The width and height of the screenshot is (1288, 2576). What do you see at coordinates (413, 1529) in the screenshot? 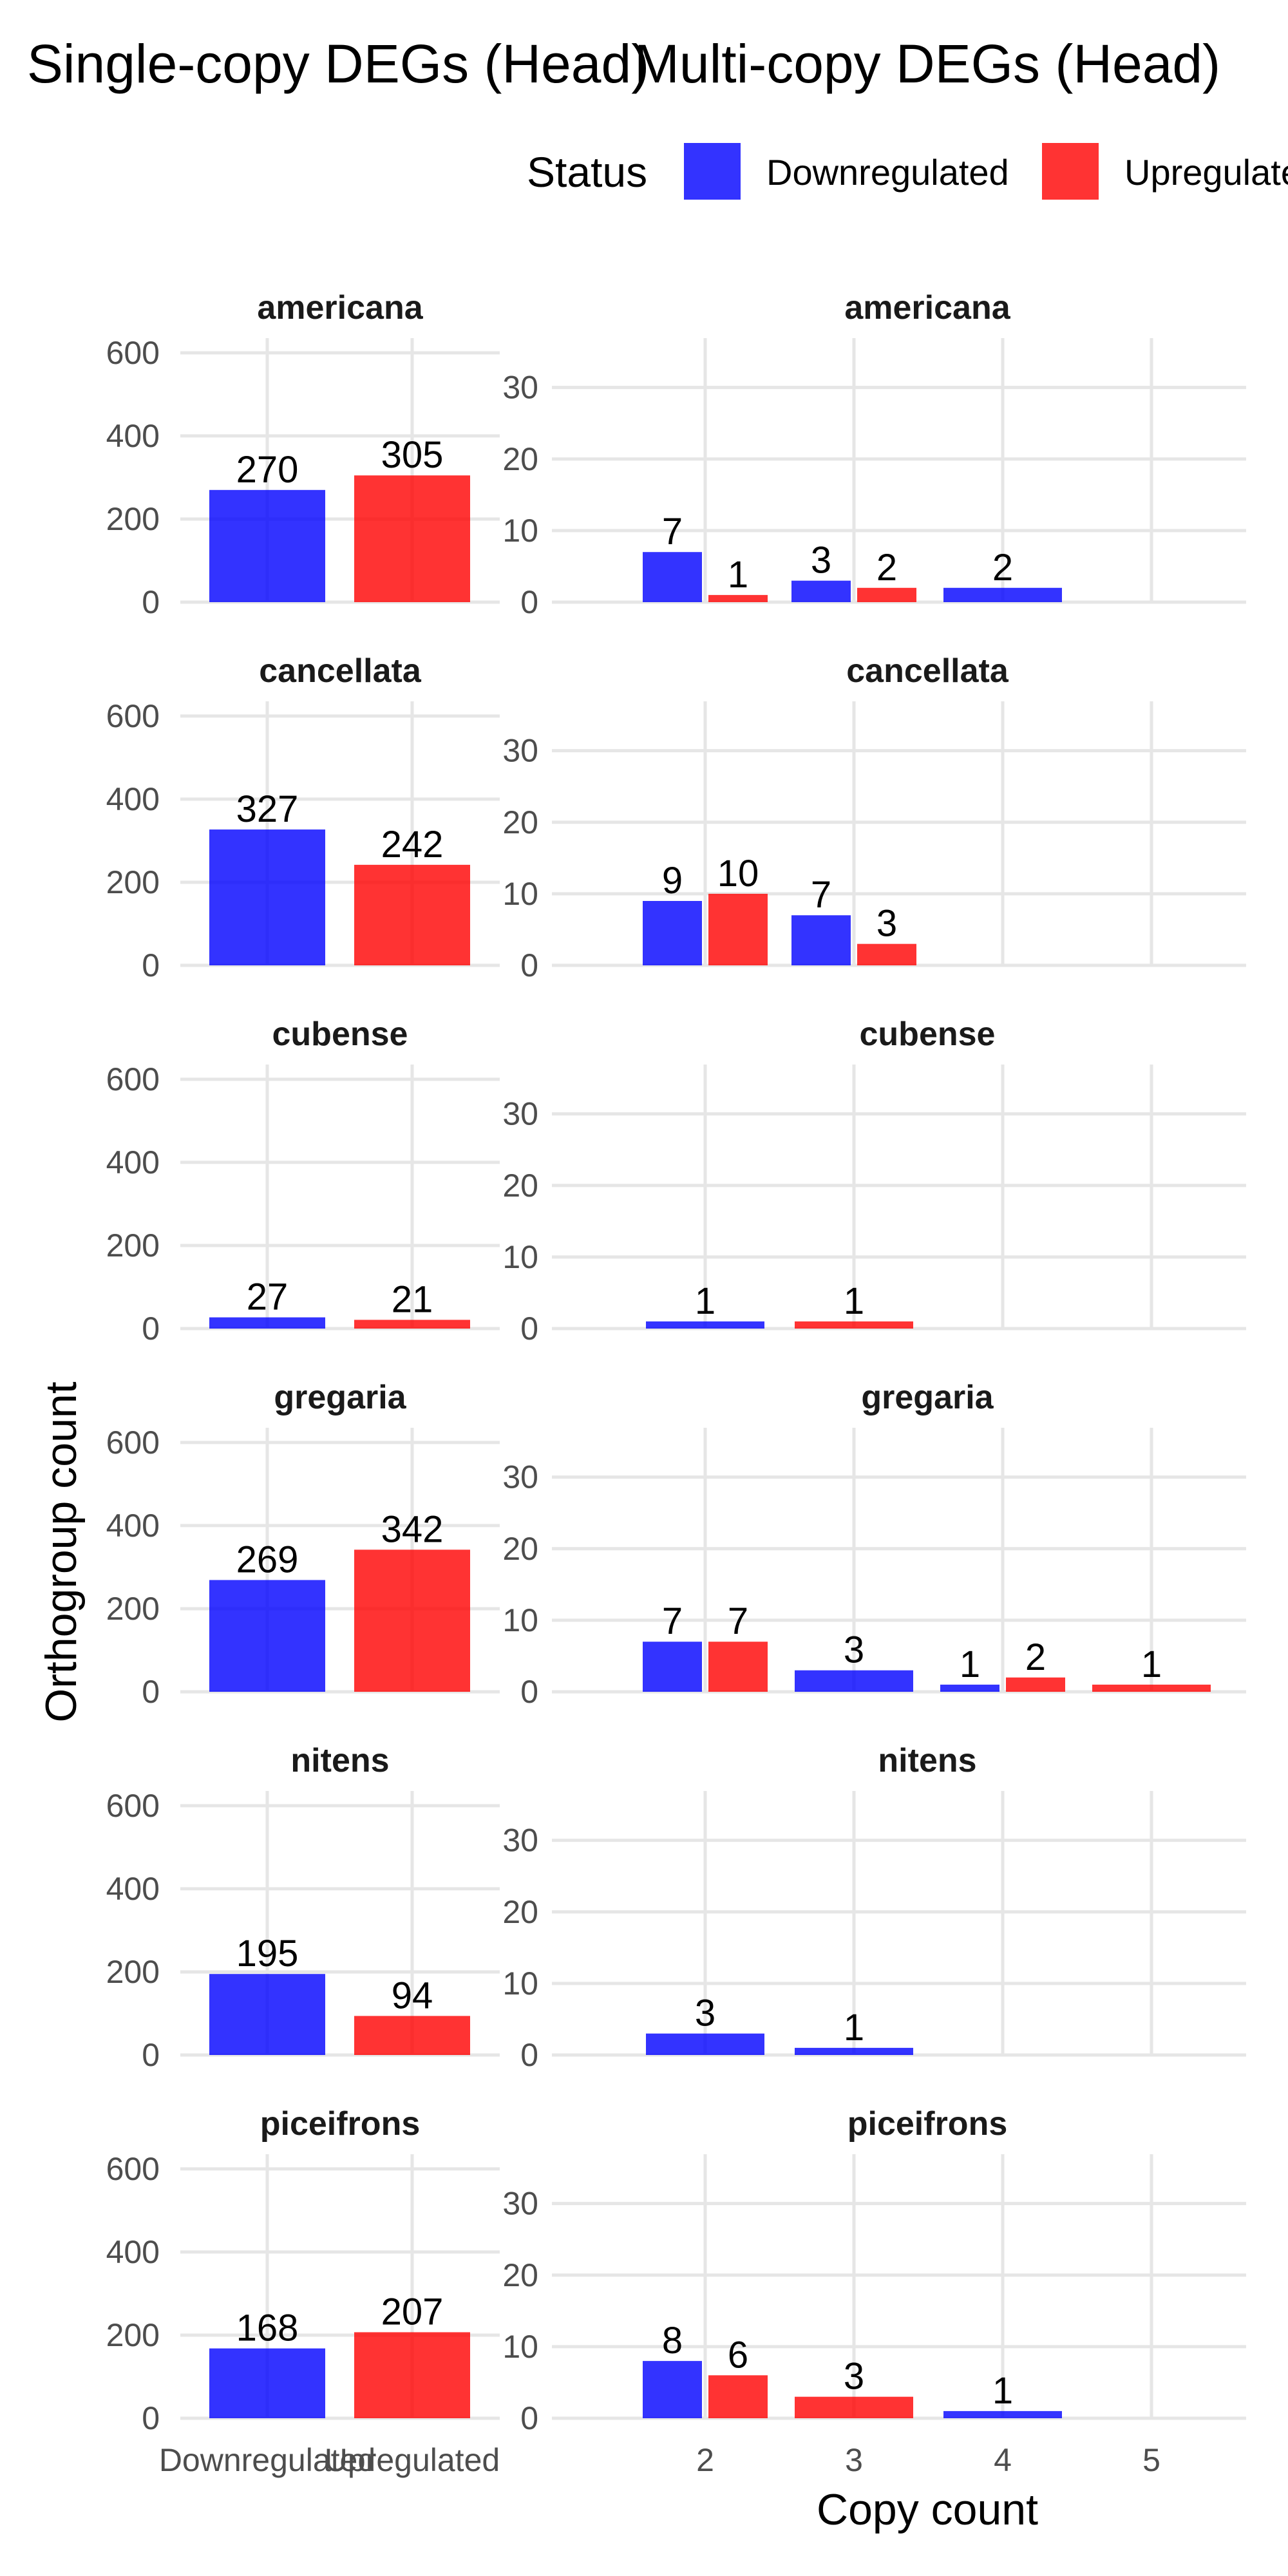
I see `left-bar-value-label: 342` at bounding box center [413, 1529].